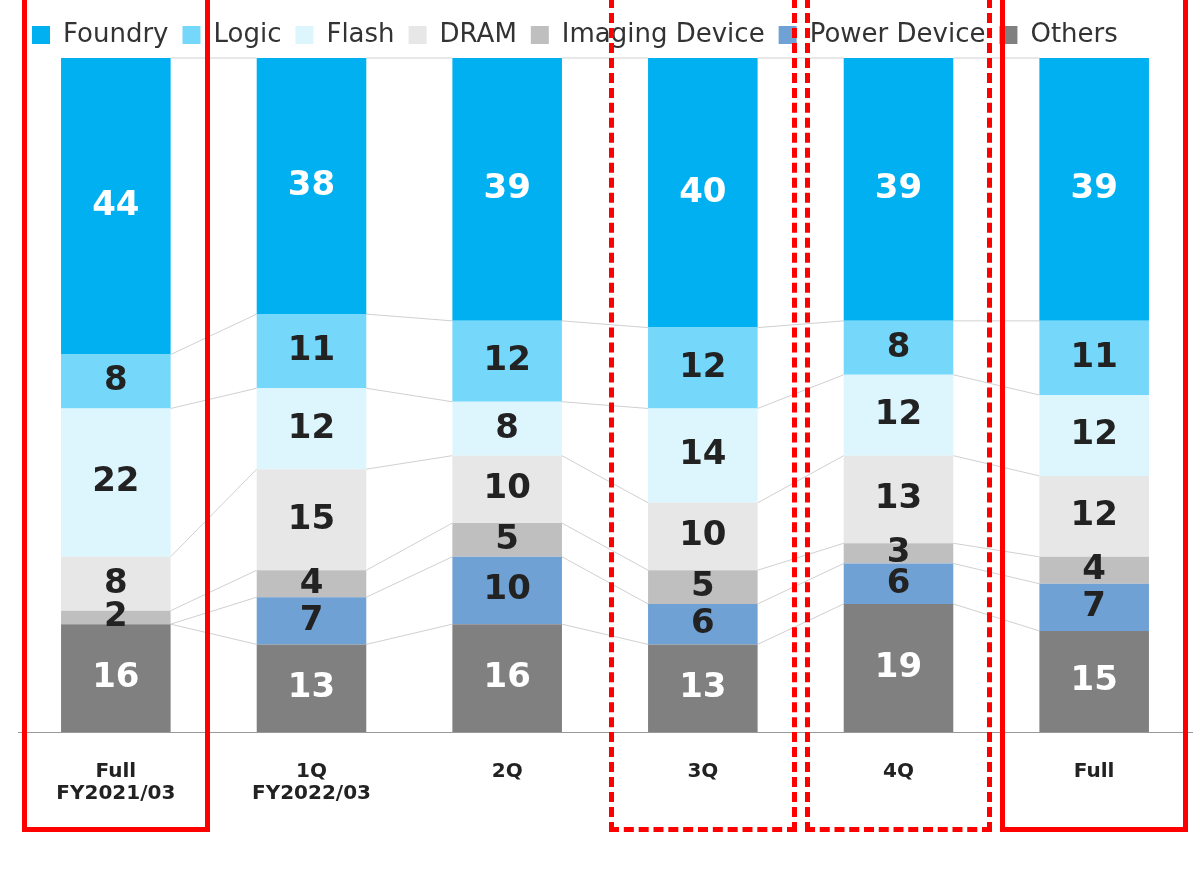 The image size is (1204, 872). I want to click on text: FY2021/03, so click(116, 792).